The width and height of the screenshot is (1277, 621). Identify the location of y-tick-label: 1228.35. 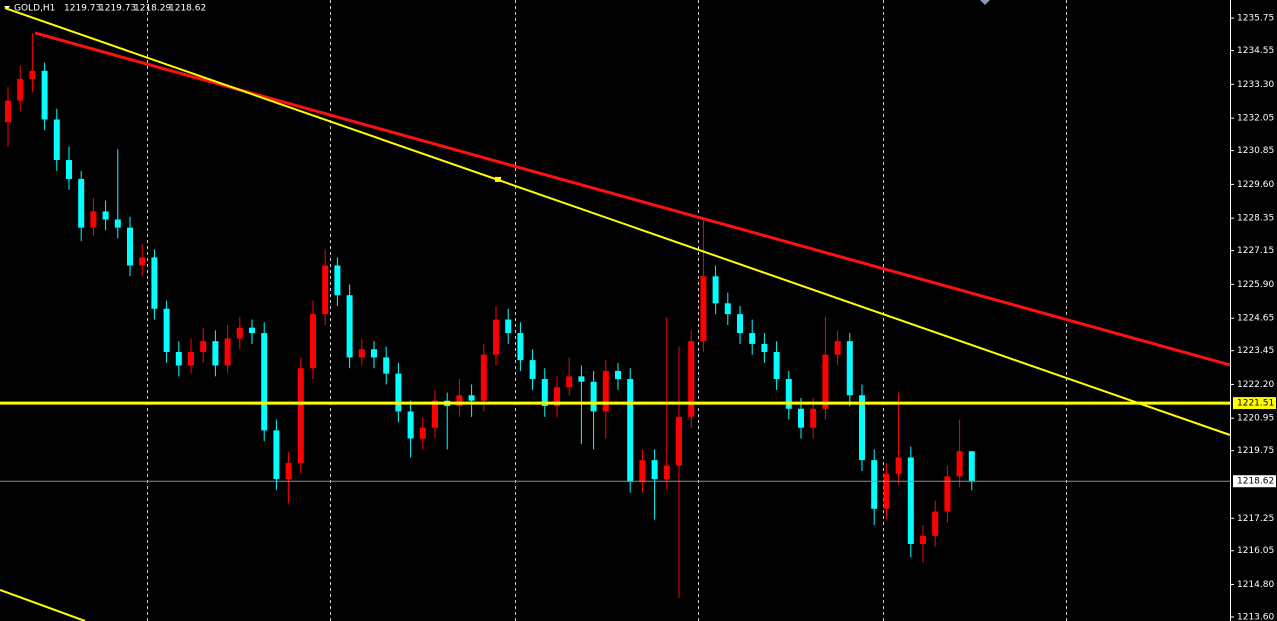
(1255, 219).